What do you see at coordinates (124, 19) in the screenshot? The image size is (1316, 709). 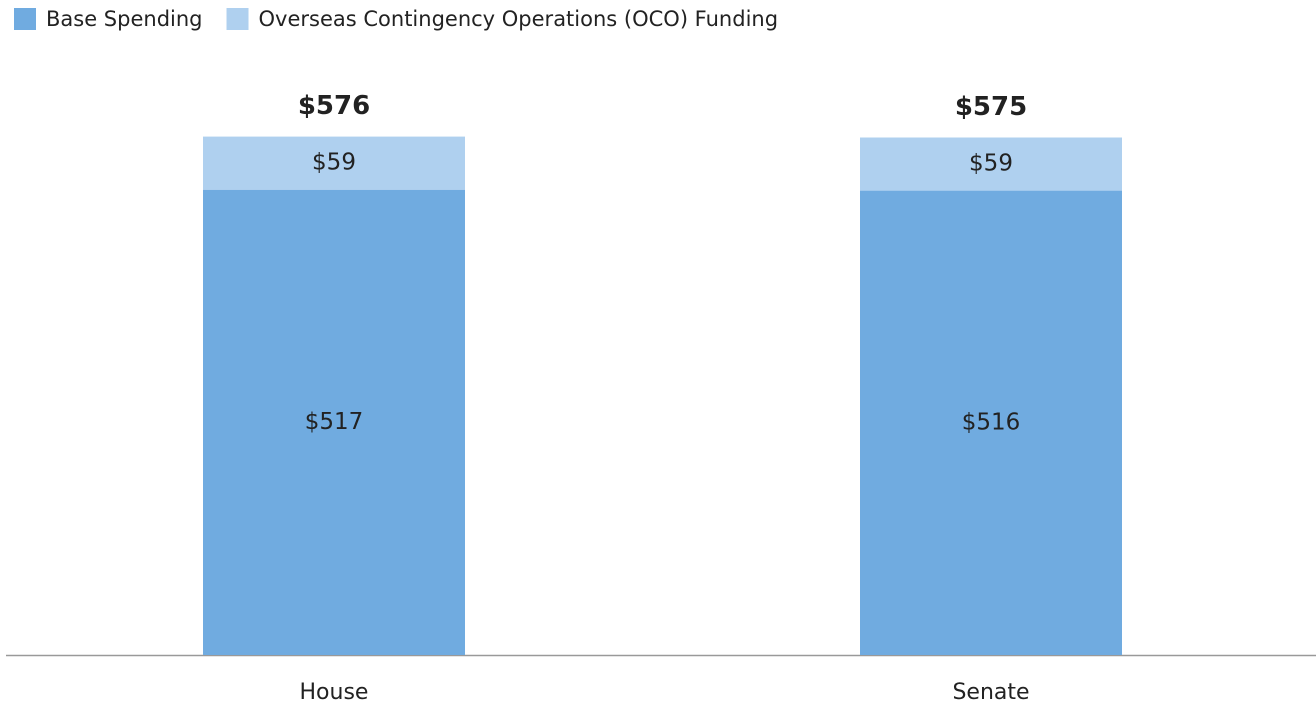 I see `legend-label: Base Spending` at bounding box center [124, 19].